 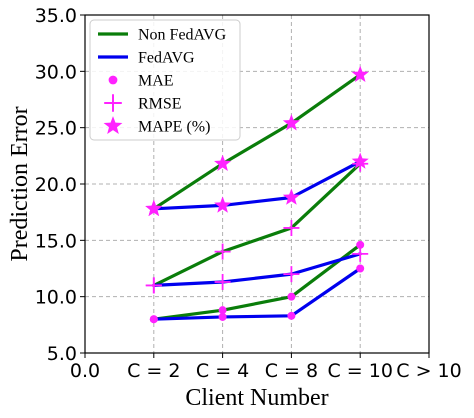 I want to click on y-tick-label: 15.0, so click(x=56, y=241).